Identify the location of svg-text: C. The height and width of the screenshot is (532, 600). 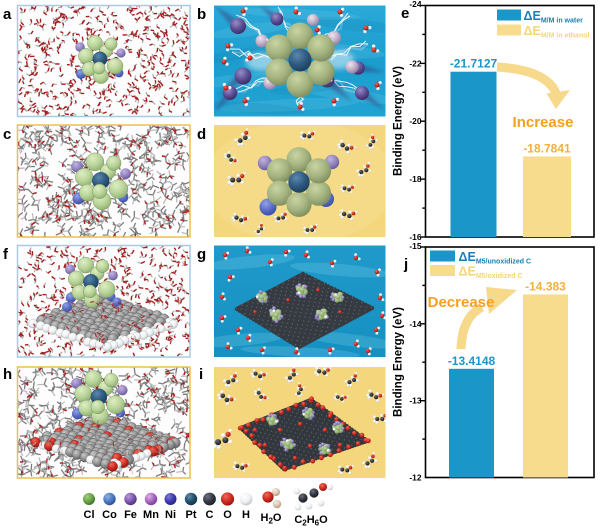
(210, 515).